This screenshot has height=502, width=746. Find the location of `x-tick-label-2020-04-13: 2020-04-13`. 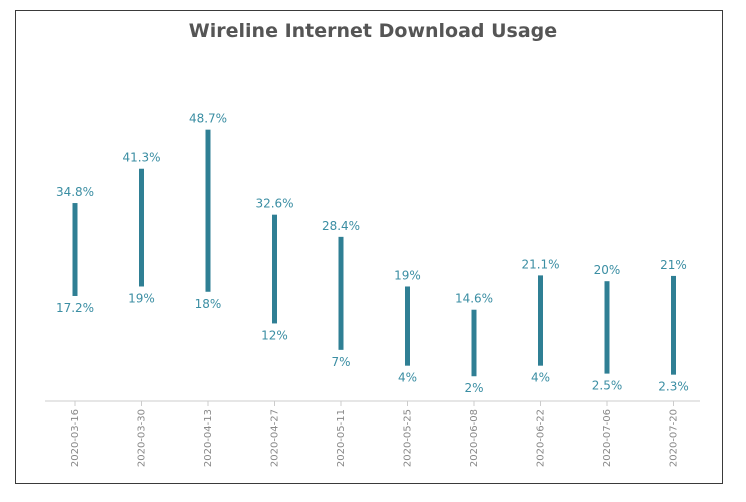

x-tick-label-2020-04-13: 2020-04-13 is located at coordinates (208, 438).